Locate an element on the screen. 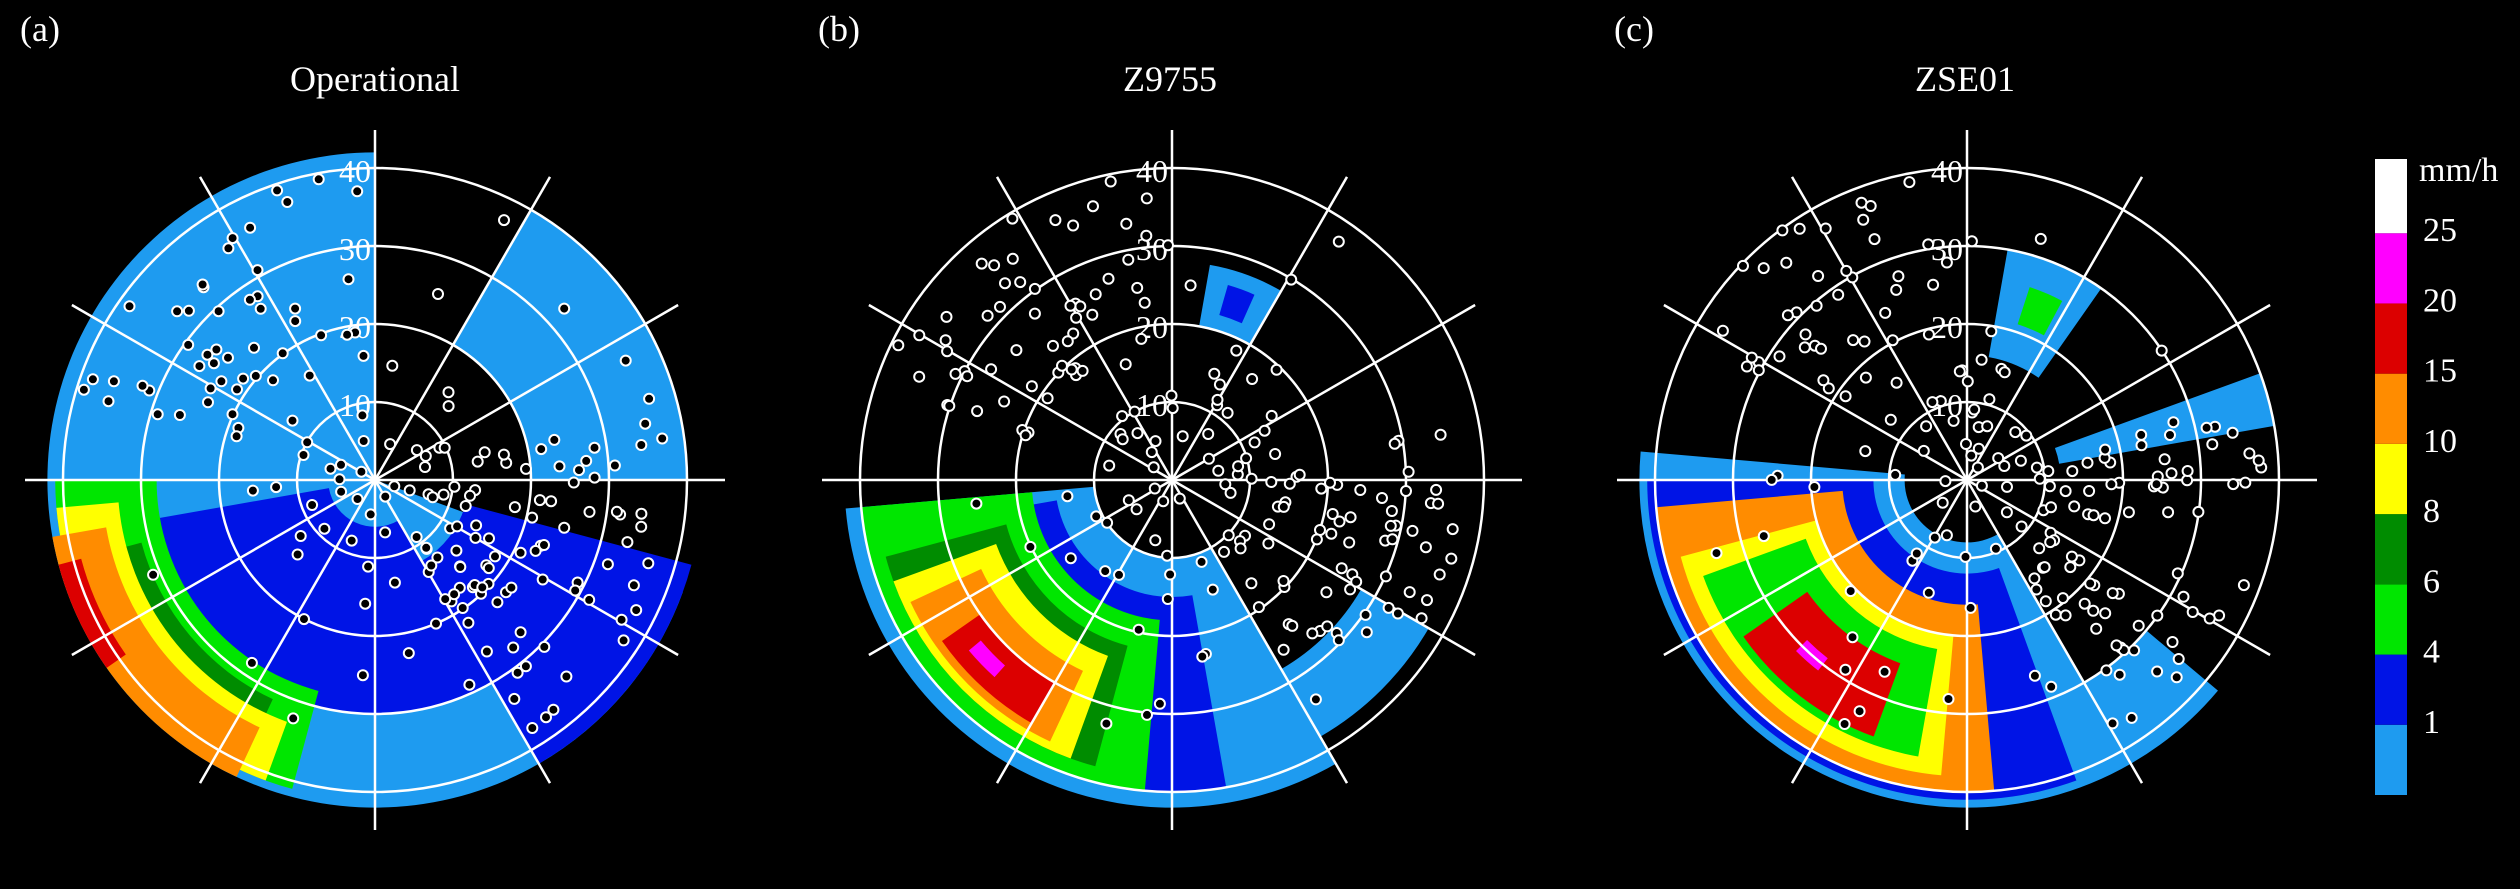  panel-title-b: Z9755 is located at coordinates (1170, 79).